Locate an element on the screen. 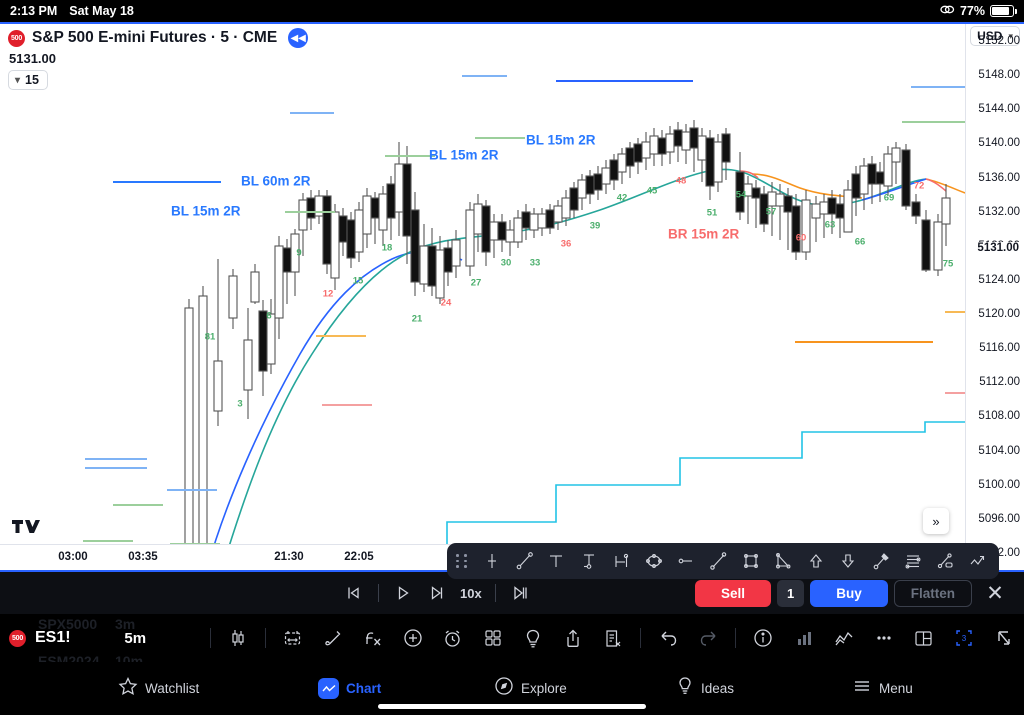 This screenshot has height=715, width=1024. text-tool-icon is located at coordinates (556, 561).